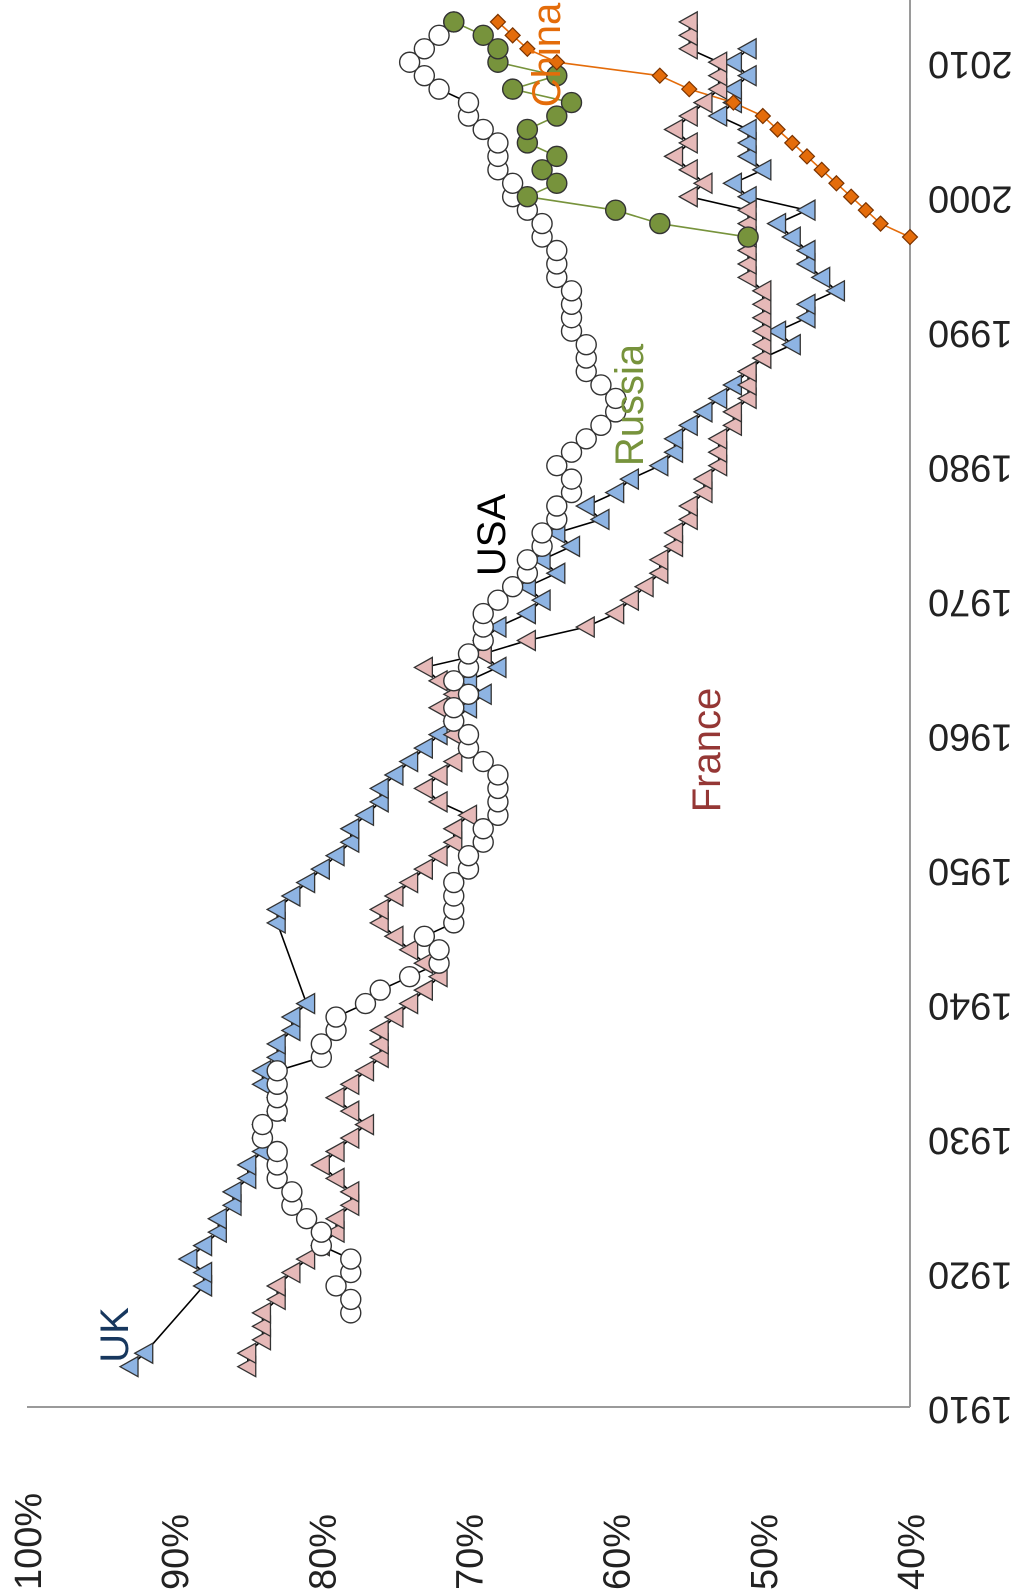 This screenshot has height=1596, width=1035. What do you see at coordinates (970, 333) in the screenshot?
I see `year-tick-label: 1990` at bounding box center [970, 333].